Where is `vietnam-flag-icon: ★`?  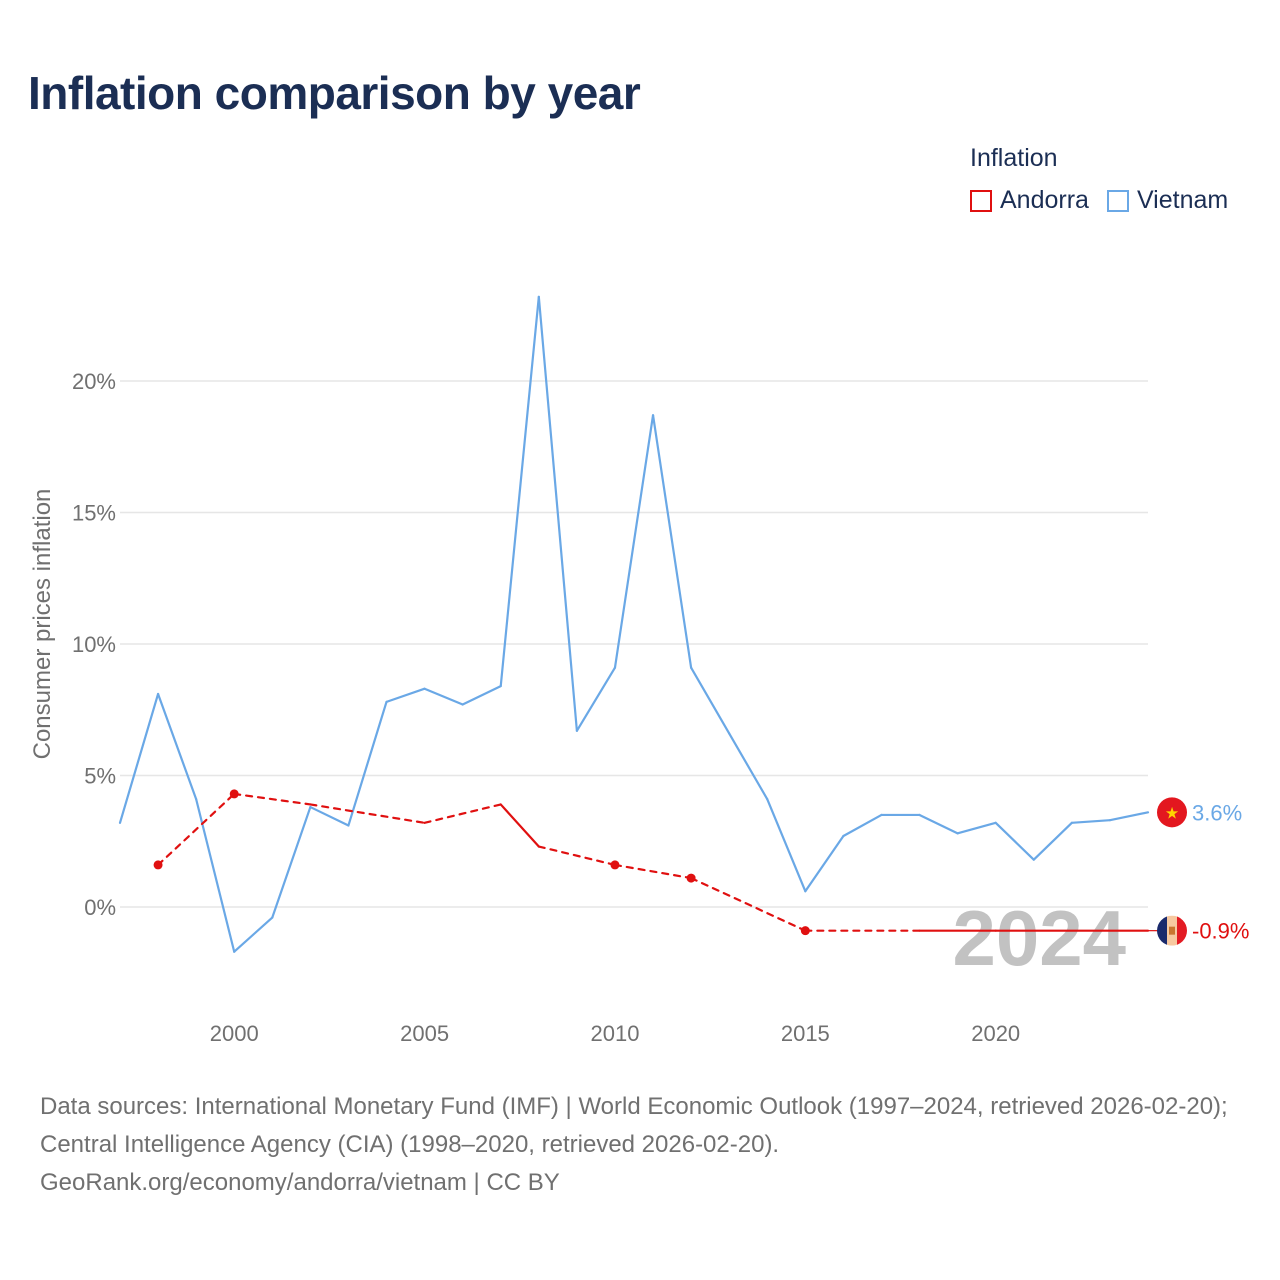
vietnam-flag-icon: ★ is located at coordinates (1172, 812).